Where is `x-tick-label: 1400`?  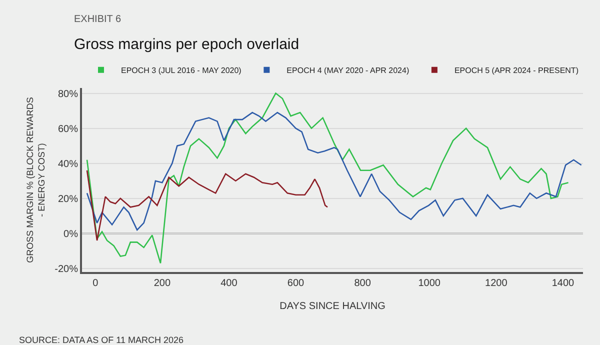
x-tick-label: 1400 is located at coordinates (563, 283).